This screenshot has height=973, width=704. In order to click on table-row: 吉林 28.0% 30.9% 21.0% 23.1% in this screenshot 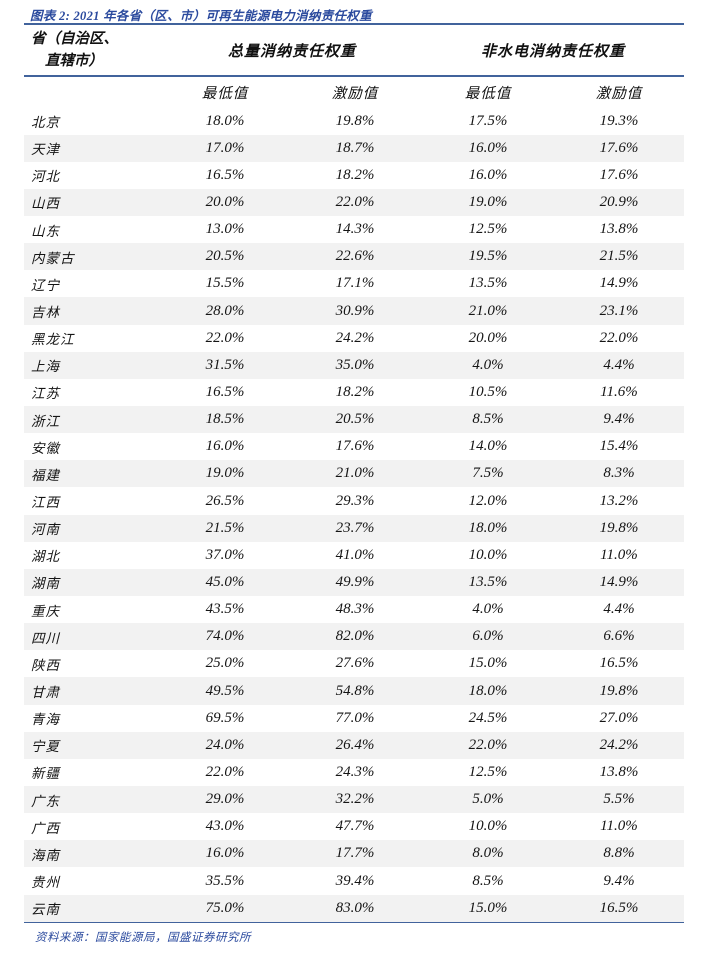, I will do `click(354, 311)`.